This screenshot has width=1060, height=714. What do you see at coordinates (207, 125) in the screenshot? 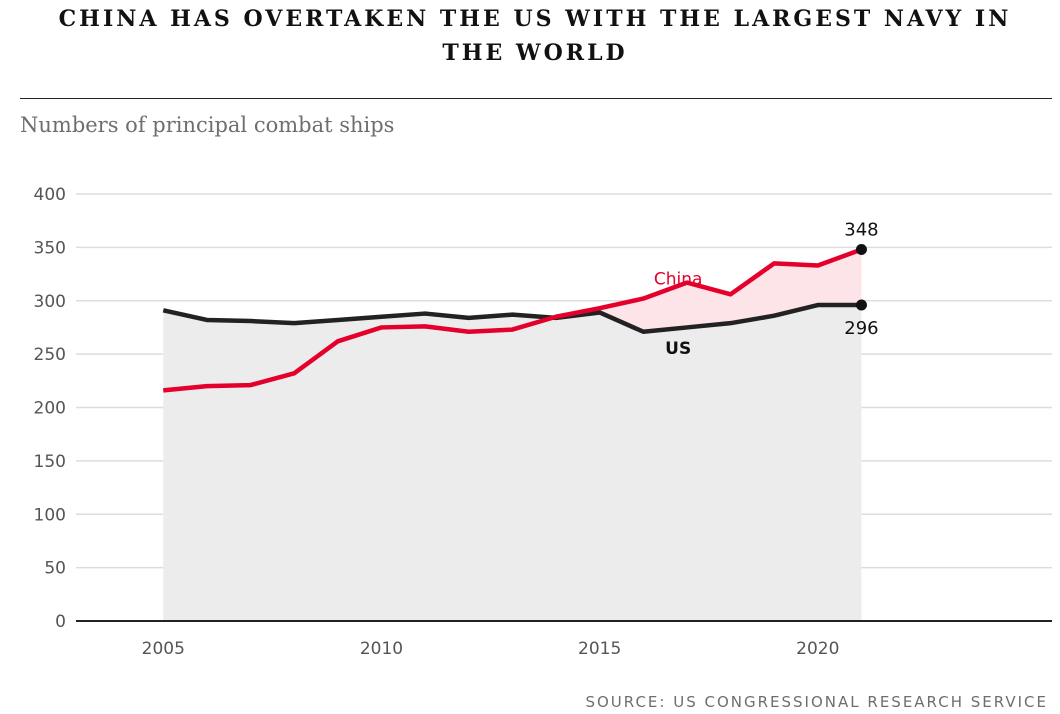
I see `chart-subtitle: Numbers of principal combat ships` at bounding box center [207, 125].